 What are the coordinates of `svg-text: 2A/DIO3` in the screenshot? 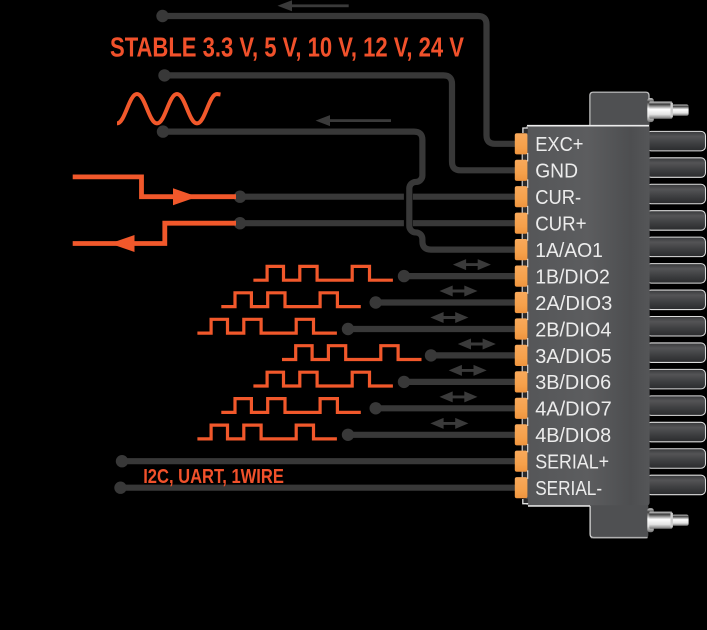 It's located at (573, 304).